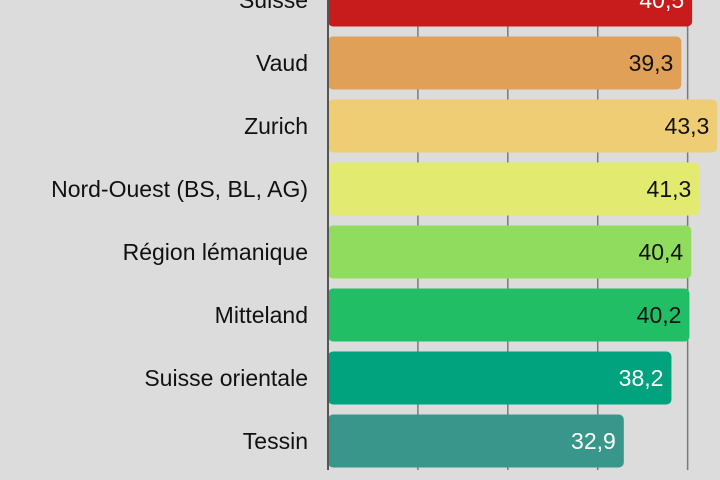 The image size is (720, 480). What do you see at coordinates (261, 315) in the screenshot?
I see `category-label: Mitteland` at bounding box center [261, 315].